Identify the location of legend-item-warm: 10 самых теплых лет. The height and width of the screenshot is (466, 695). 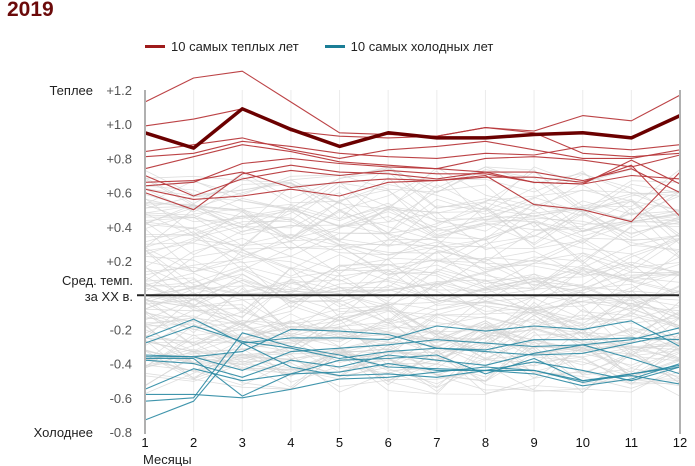
(222, 46).